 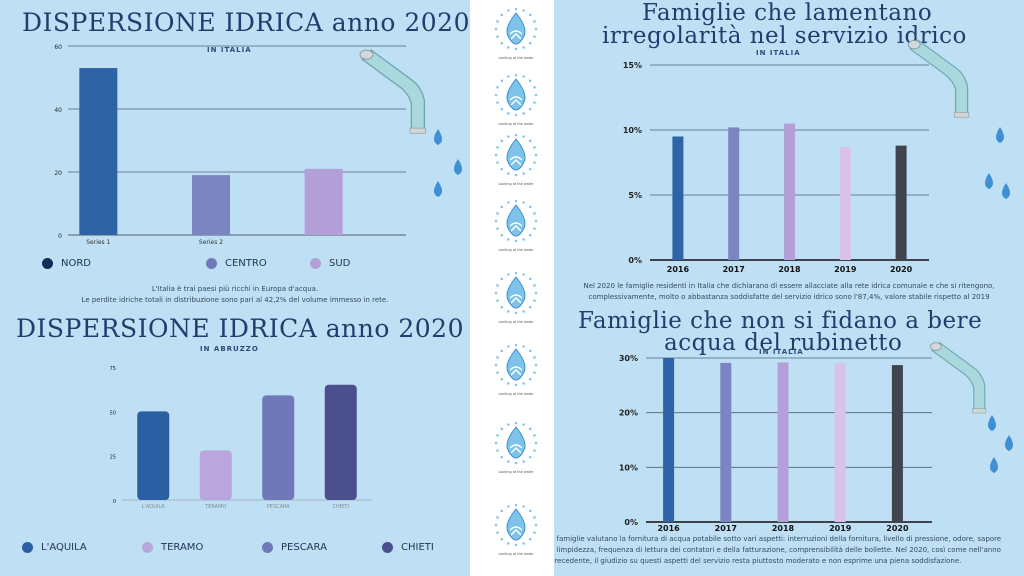 What do you see at coordinates (635, 260) in the screenshot?
I see `y-tick-label: 0%` at bounding box center [635, 260].